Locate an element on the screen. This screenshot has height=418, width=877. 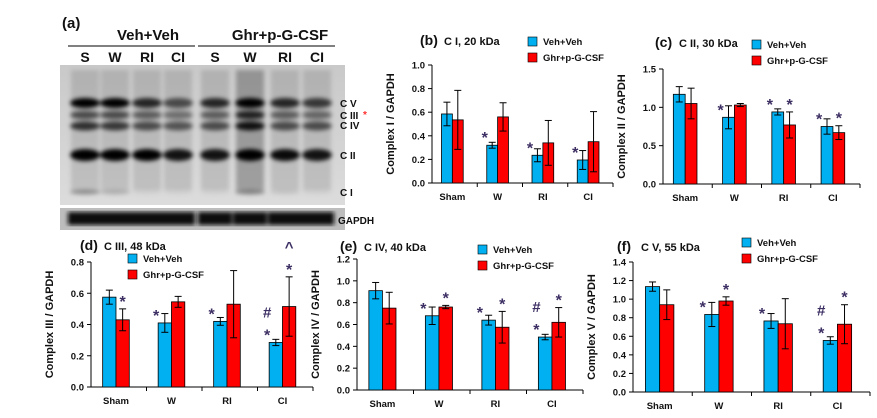
chart-title: C III, 48 kDa is located at coordinates (135, 247).